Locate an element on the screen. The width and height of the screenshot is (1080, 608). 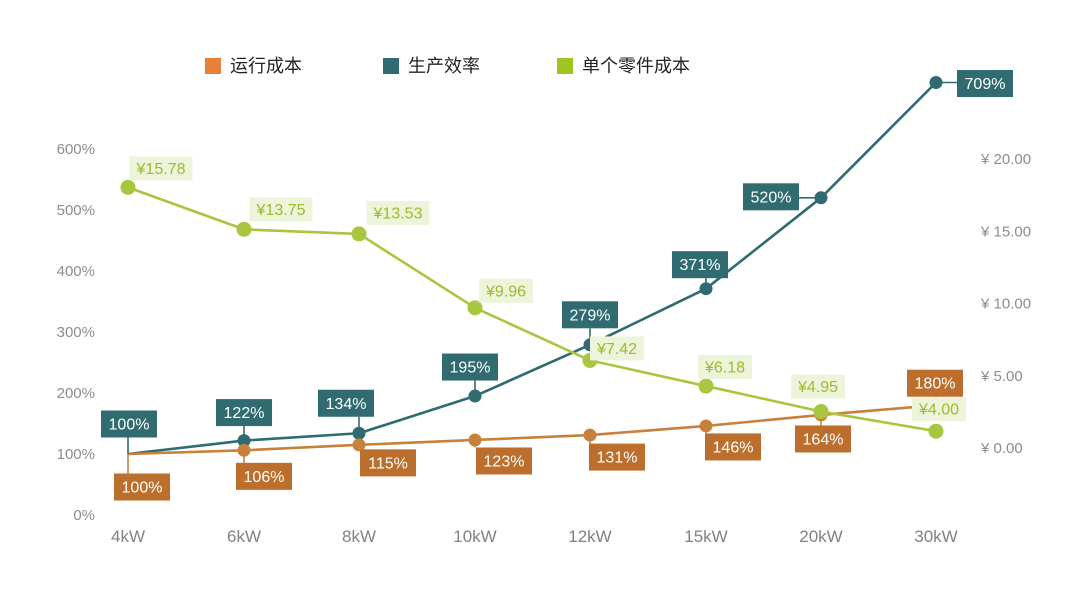
operating-cost-point-10kW is located at coordinates (475, 440).